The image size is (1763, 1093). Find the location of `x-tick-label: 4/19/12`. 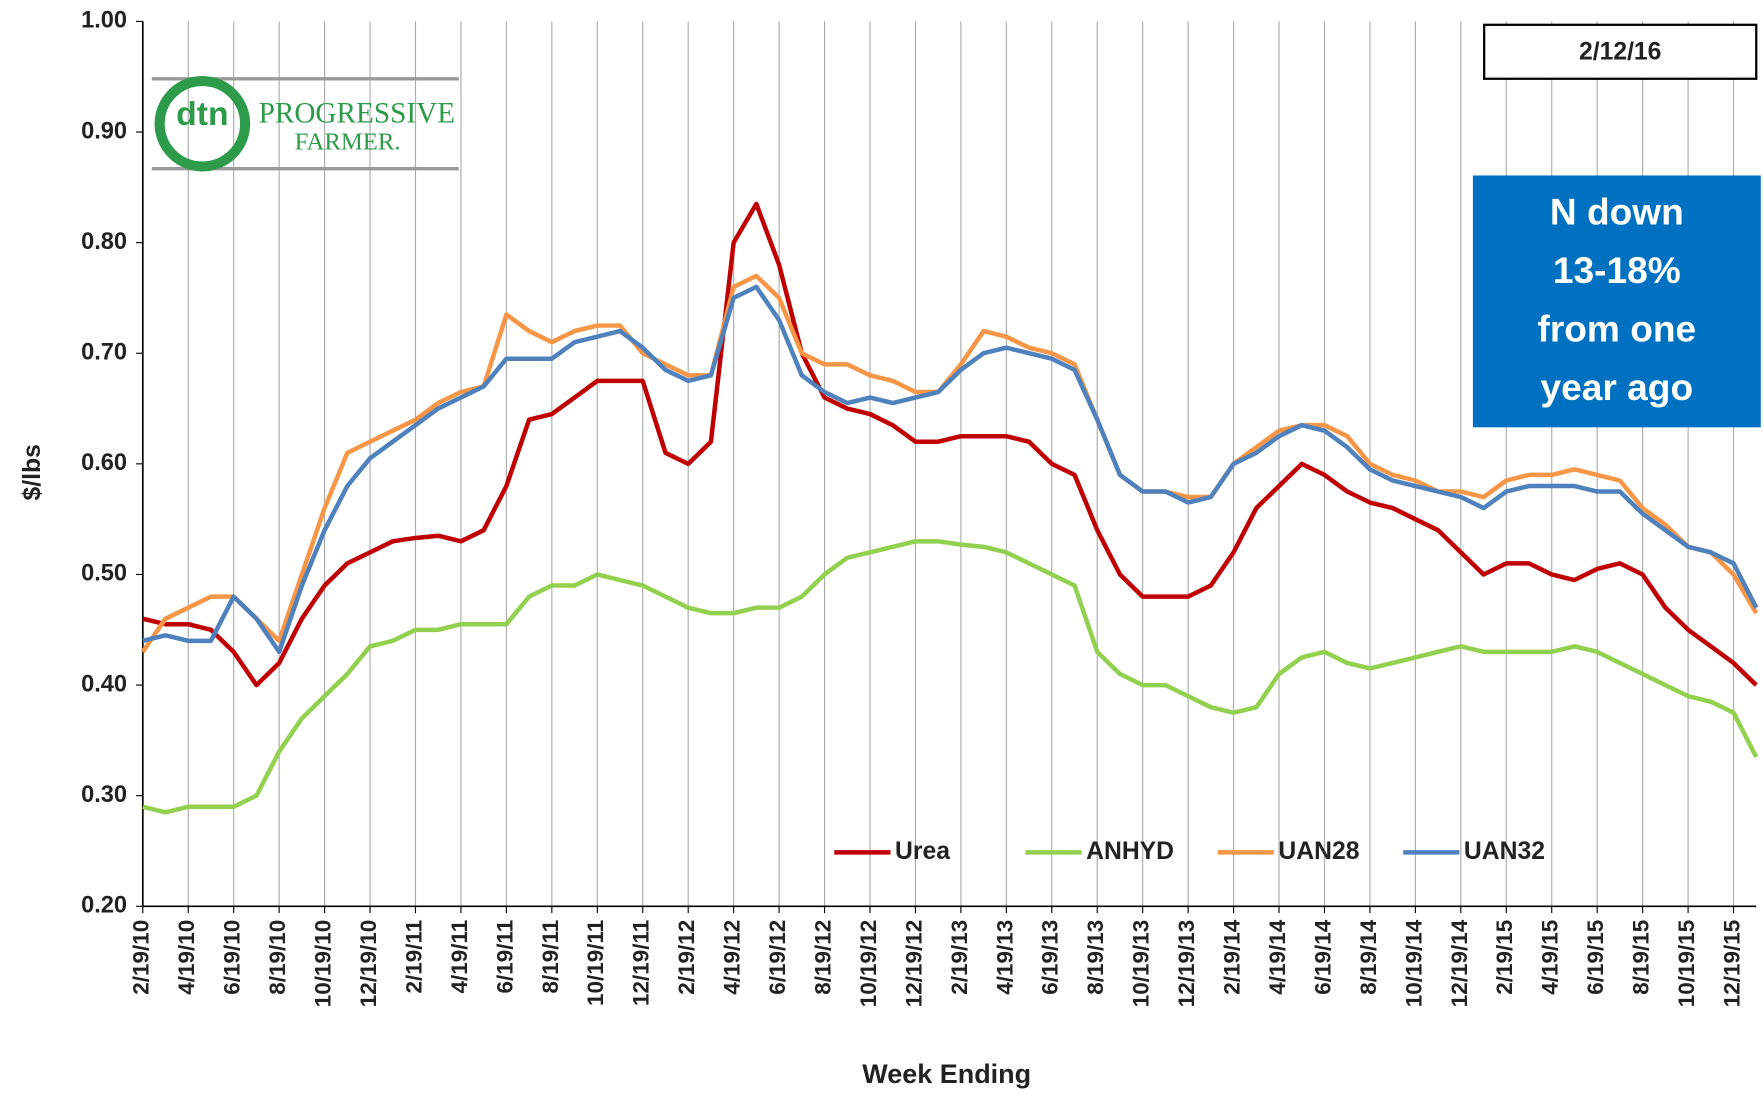

x-tick-label: 4/19/12 is located at coordinates (732, 957).